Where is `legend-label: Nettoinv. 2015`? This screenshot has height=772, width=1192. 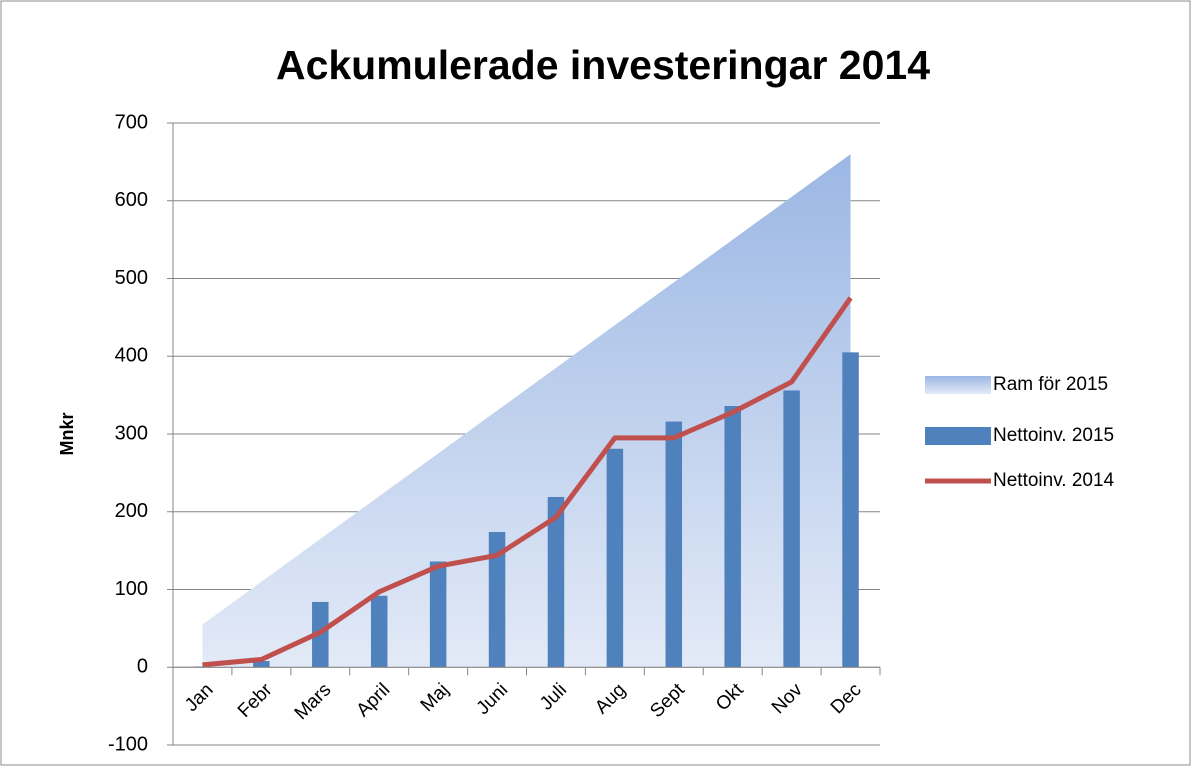
legend-label: Nettoinv. 2015 is located at coordinates (1053, 435).